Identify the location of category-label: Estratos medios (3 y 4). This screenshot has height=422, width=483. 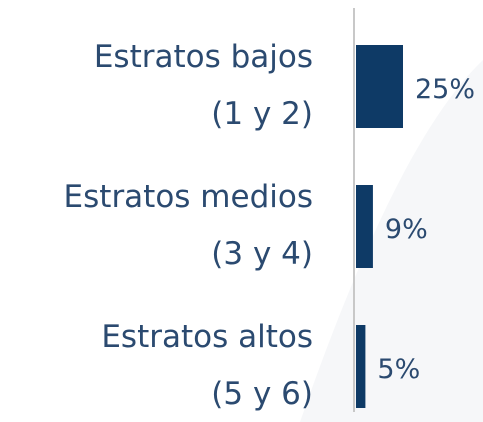
(188, 225).